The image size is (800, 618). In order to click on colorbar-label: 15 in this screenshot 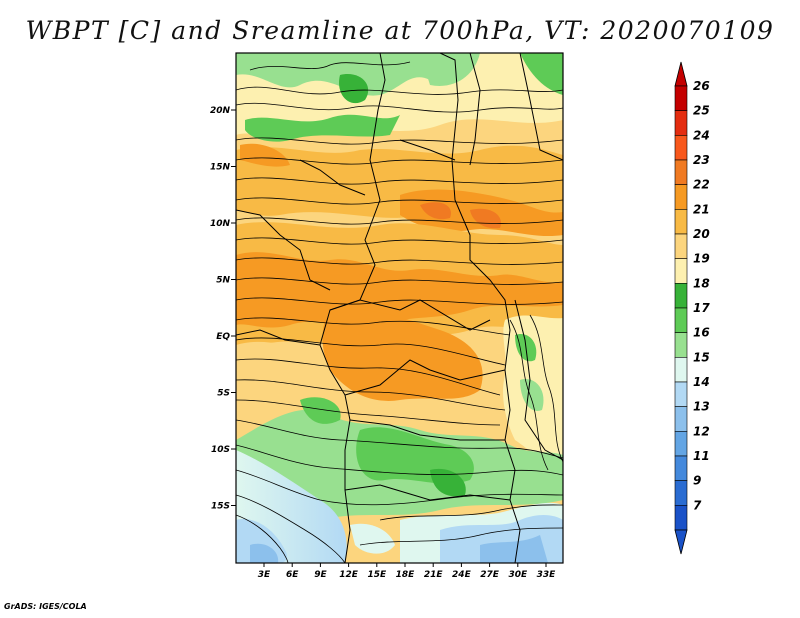, I will do `click(701, 357)`.